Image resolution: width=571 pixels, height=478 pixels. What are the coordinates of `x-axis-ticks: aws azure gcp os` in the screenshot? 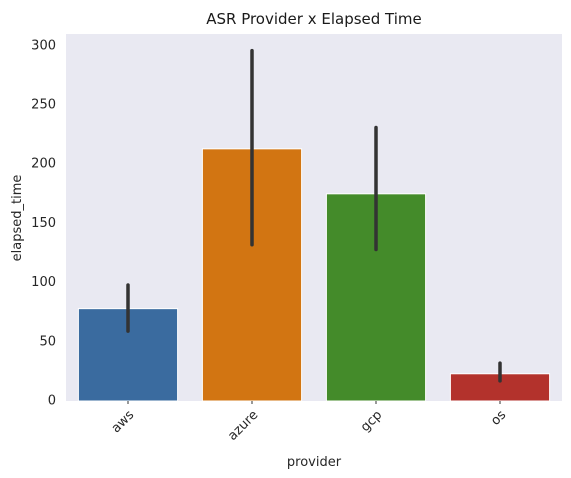 It's located at (309, 422).